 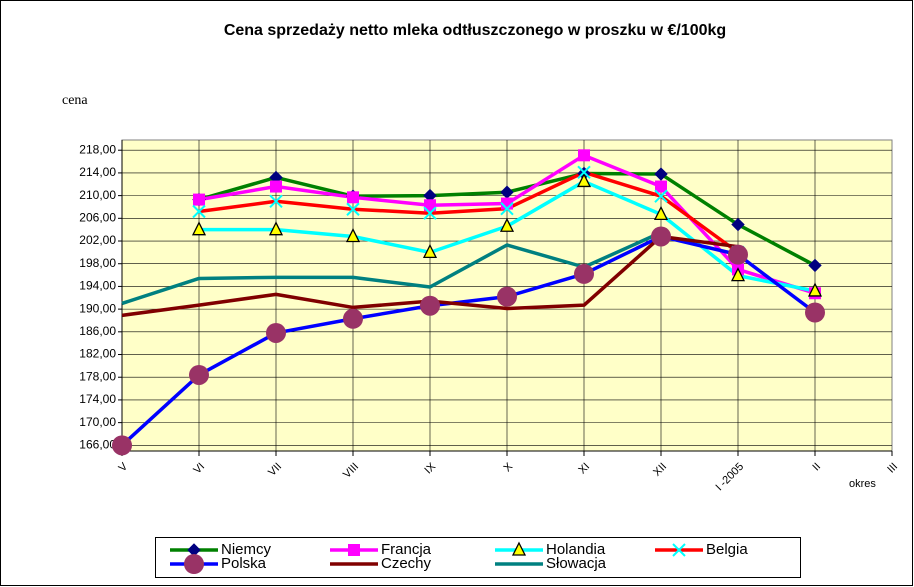 What do you see at coordinates (97, 308) in the screenshot?
I see `y-tick-label: 190,00` at bounding box center [97, 308].